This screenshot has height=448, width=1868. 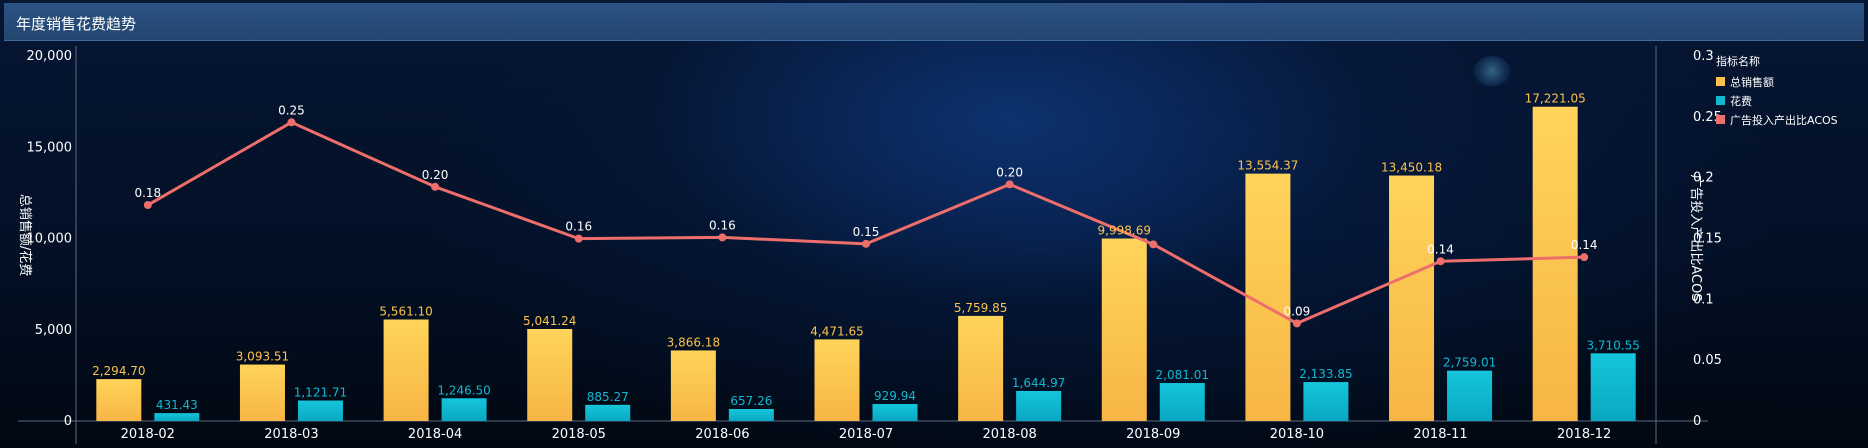 I want to click on x-tick-label: 2018-09, so click(x=1153, y=434).